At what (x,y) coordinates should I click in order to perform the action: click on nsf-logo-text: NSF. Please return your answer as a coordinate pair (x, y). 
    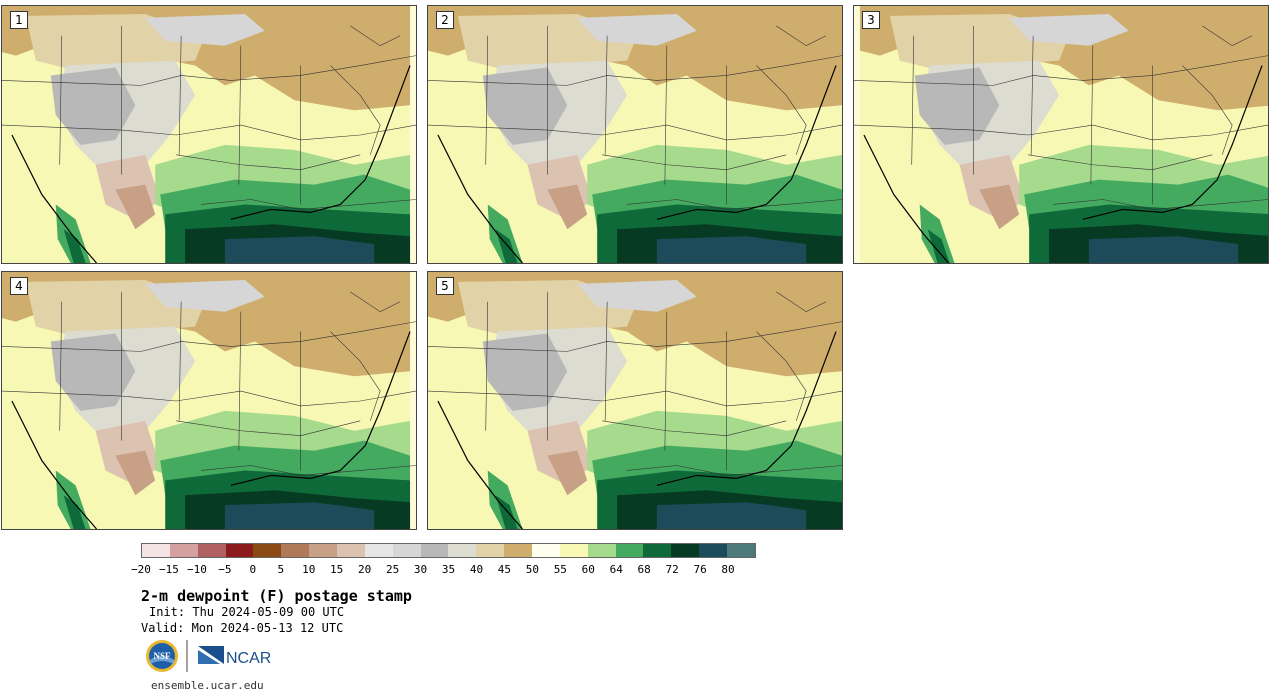
    Looking at the image, I should click on (162, 656).